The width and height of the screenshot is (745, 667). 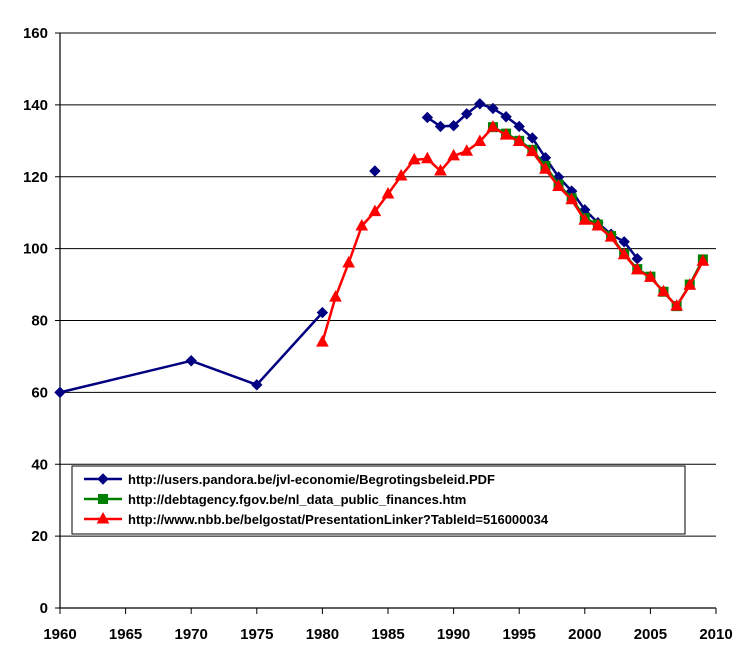 What do you see at coordinates (191, 634) in the screenshot?
I see `x-tick-label: 1970` at bounding box center [191, 634].